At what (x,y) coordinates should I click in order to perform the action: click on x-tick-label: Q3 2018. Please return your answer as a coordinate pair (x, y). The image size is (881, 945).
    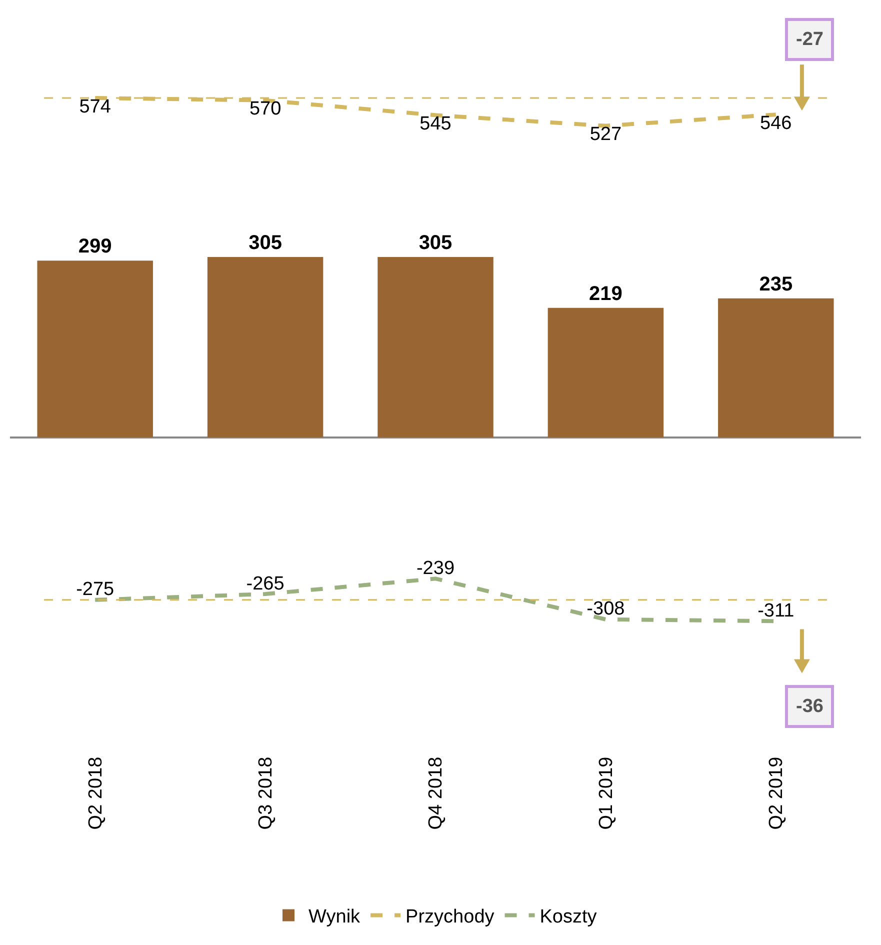
    Looking at the image, I should click on (265, 793).